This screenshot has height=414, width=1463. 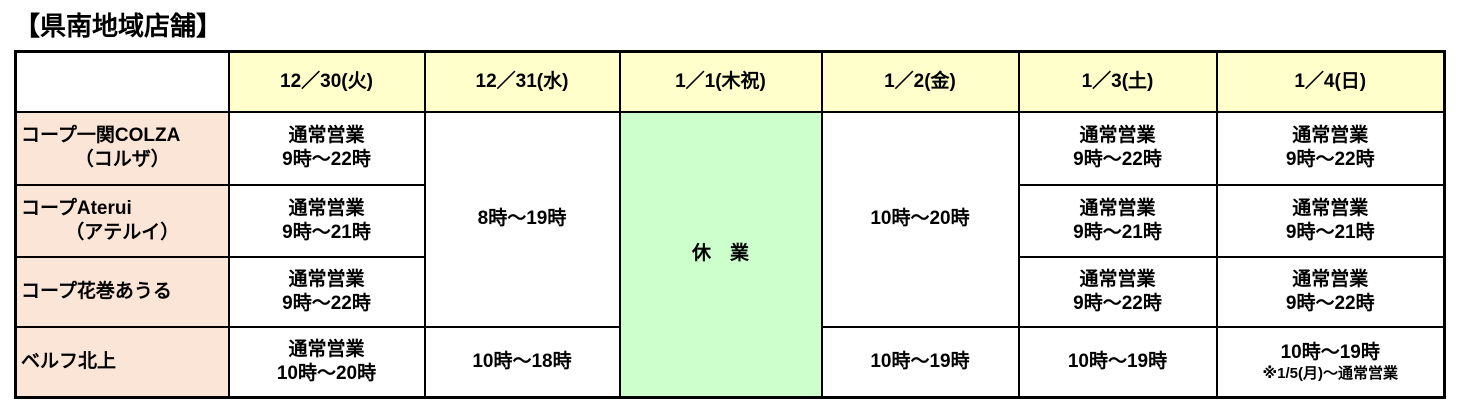 I want to click on hours-cell-dec30: 通常営業 9時〜21時, so click(x=326, y=220).